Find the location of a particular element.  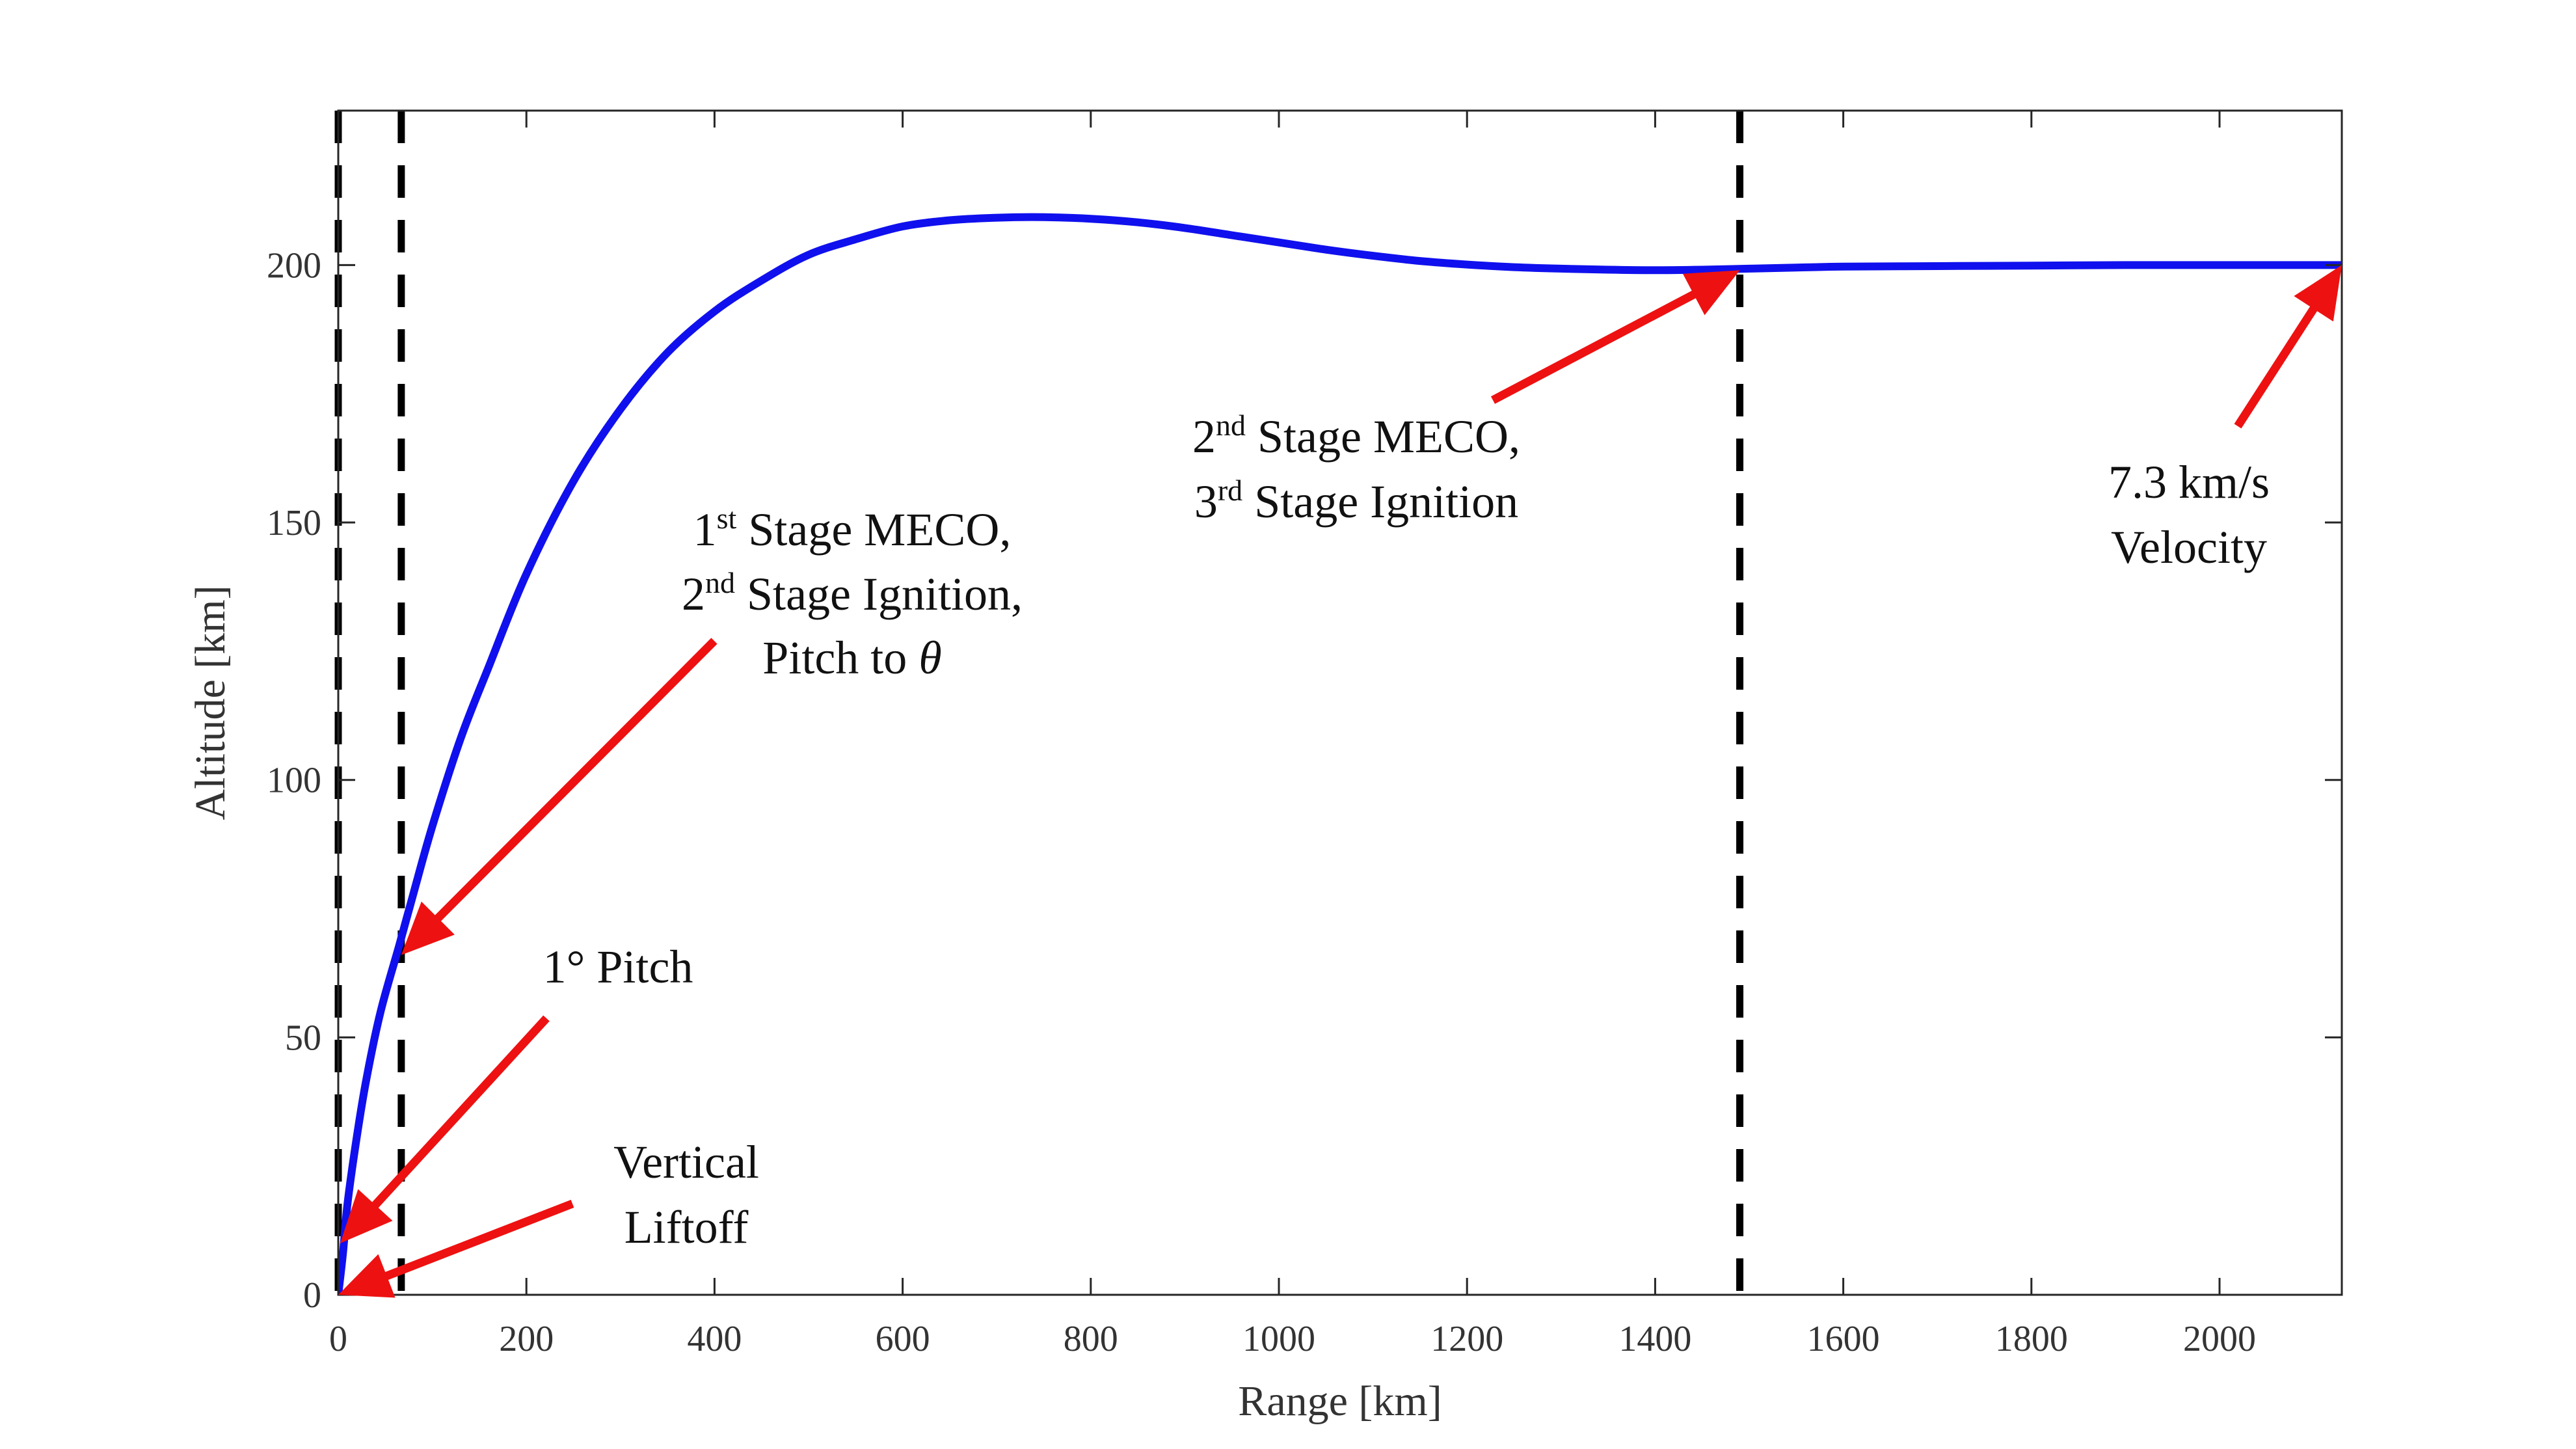

annotation-text-line: Pitch to θ is located at coordinates (852, 658).